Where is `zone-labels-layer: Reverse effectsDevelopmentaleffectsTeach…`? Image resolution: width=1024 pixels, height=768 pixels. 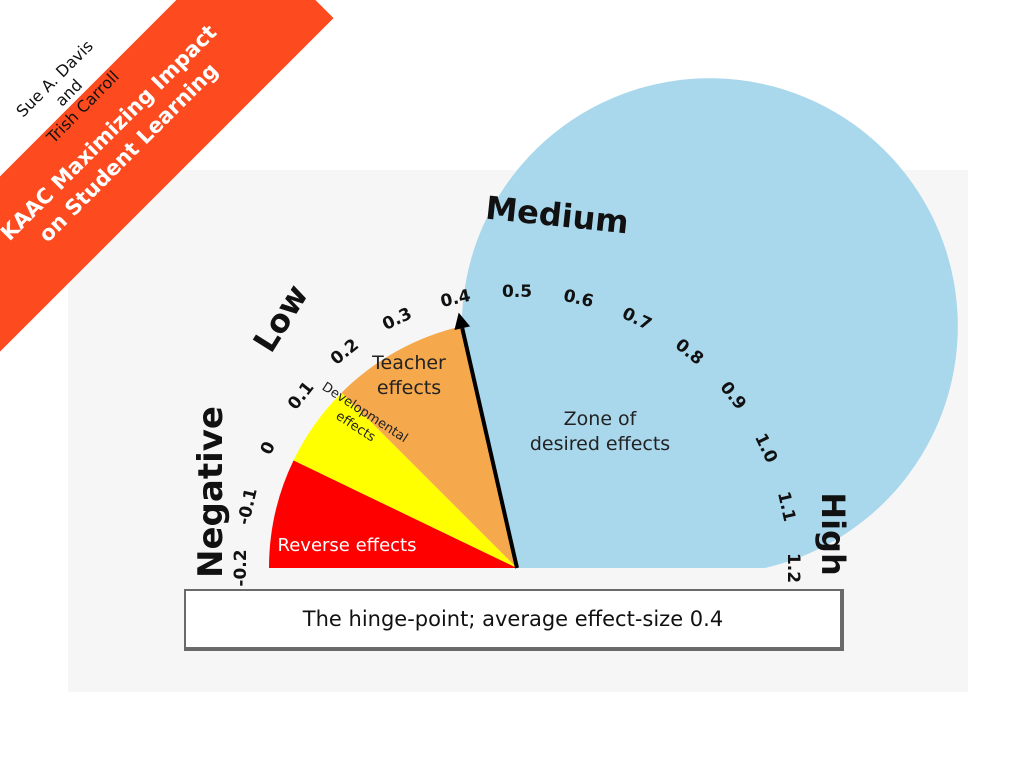 zone-labels-layer: Reverse effectsDevelopmentaleffectsTeach… is located at coordinates (474, 454).